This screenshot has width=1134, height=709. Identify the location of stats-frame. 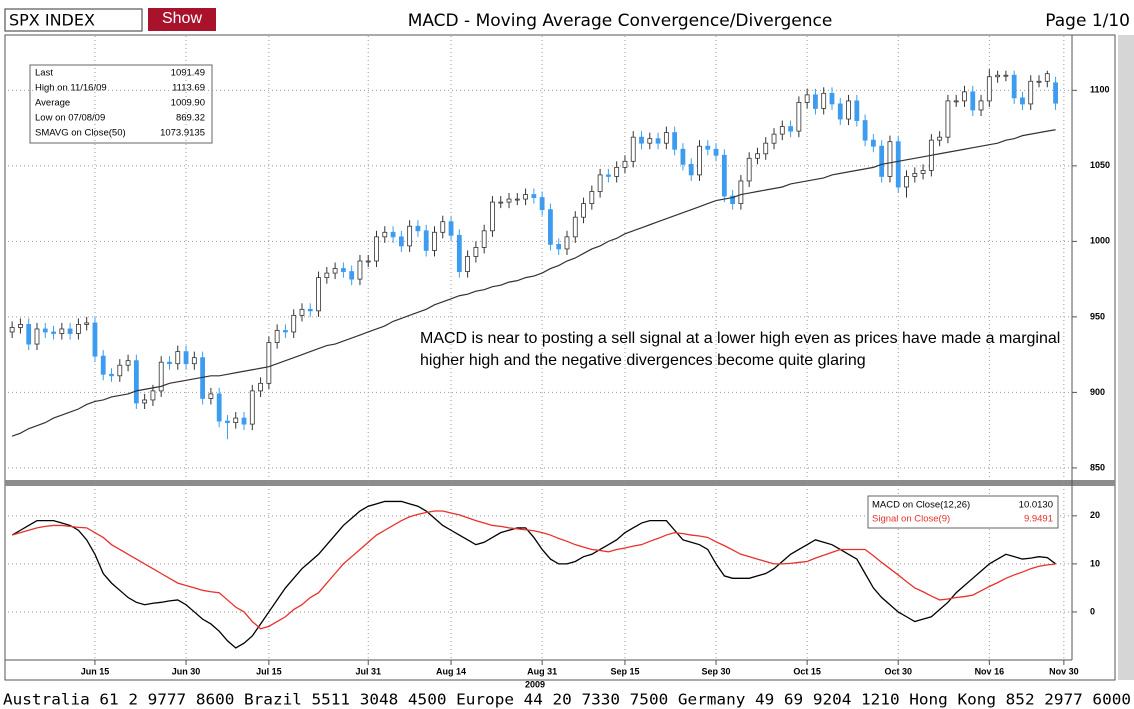
(121, 104).